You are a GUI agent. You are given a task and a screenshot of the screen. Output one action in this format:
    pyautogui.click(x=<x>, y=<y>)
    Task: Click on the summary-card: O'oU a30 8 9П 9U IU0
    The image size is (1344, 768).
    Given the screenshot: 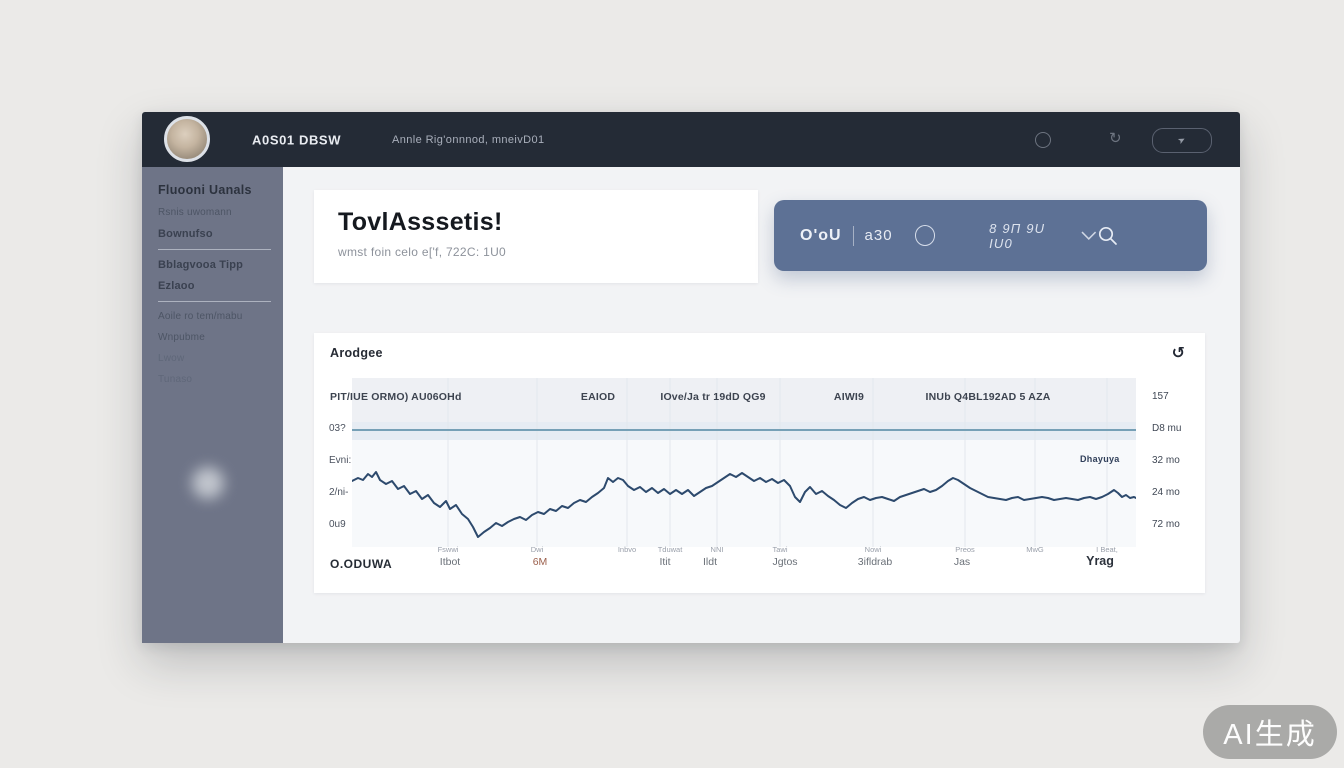 What is the action you would take?
    pyautogui.click(x=990, y=235)
    